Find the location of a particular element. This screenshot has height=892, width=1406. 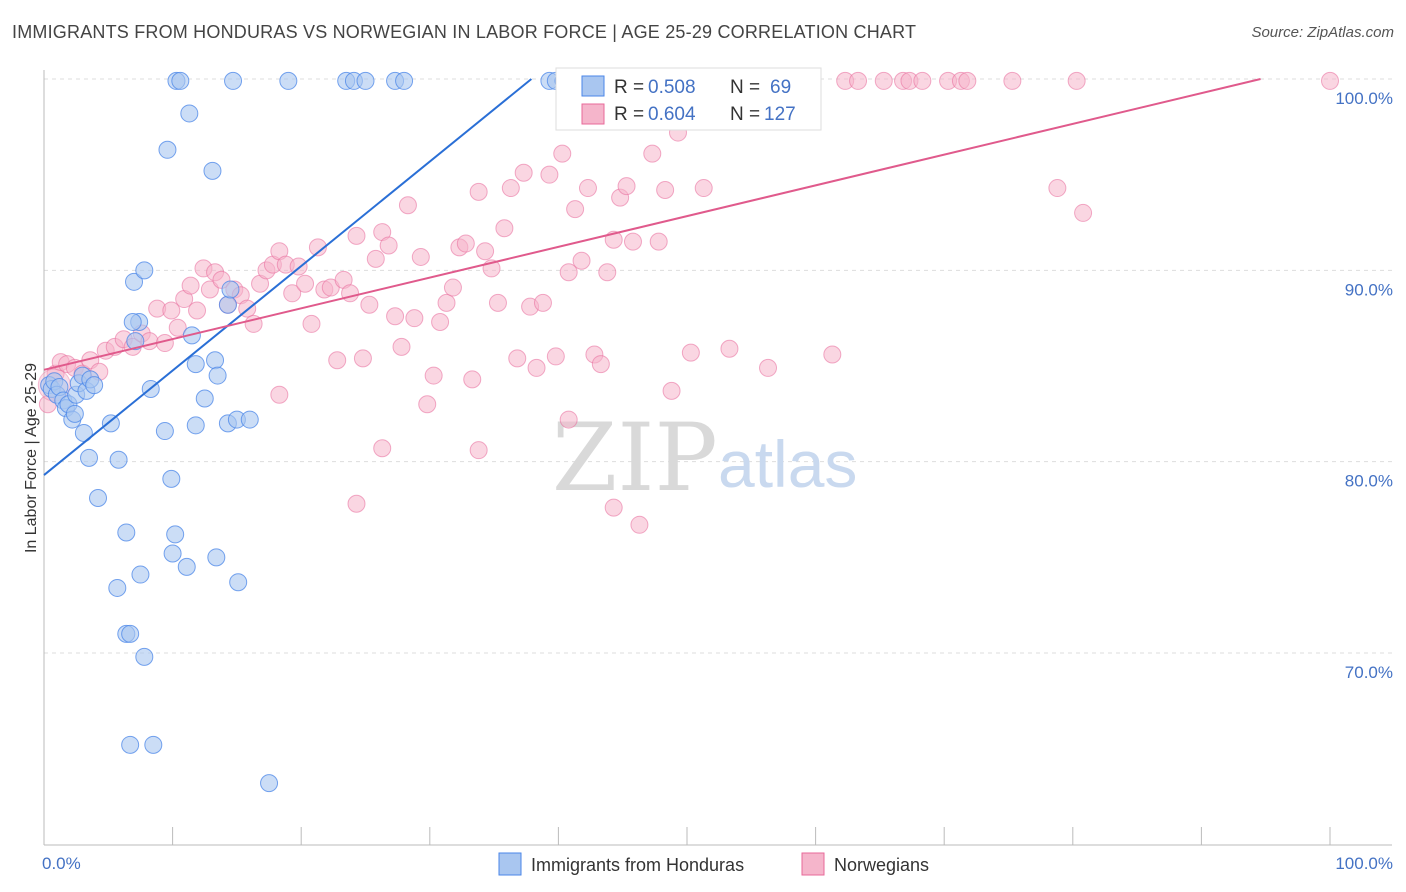

stats-legend: R = 0.508 N = 69 R = 0.604 N = 127 is located at coordinates (688, 99).